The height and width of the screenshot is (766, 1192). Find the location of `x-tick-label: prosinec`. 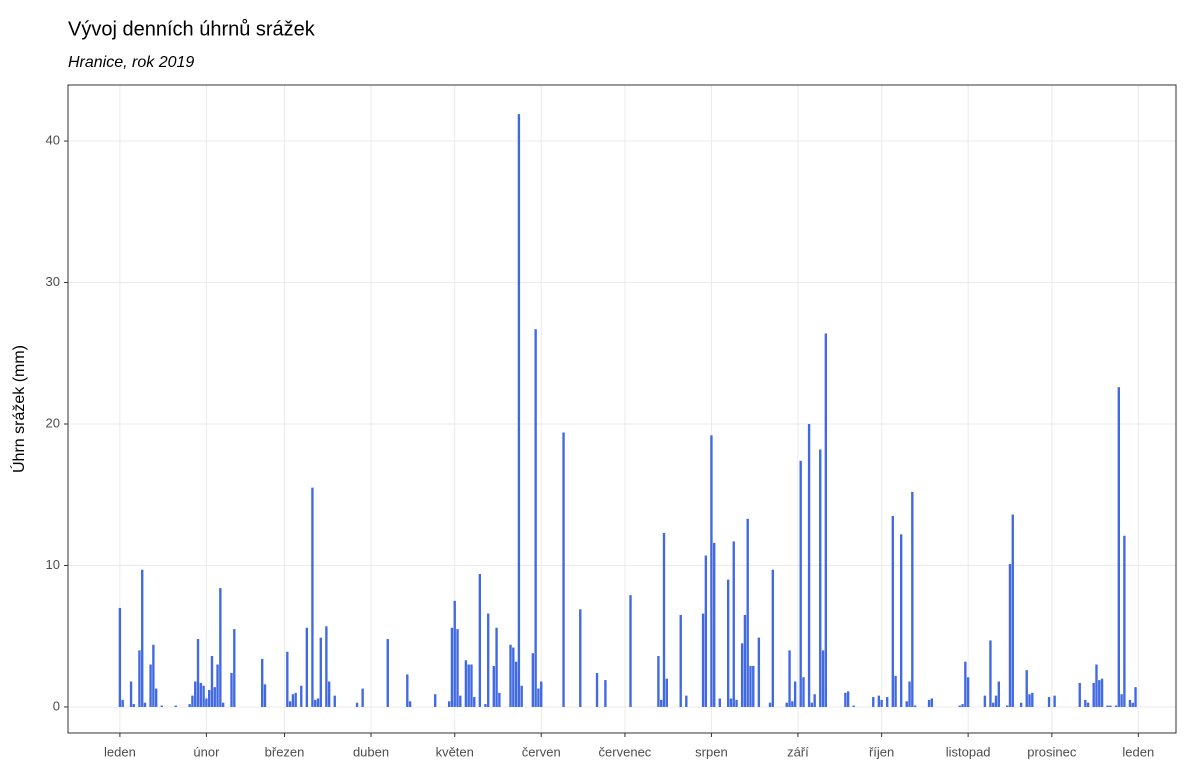

x-tick-label: prosinec is located at coordinates (1052, 751).